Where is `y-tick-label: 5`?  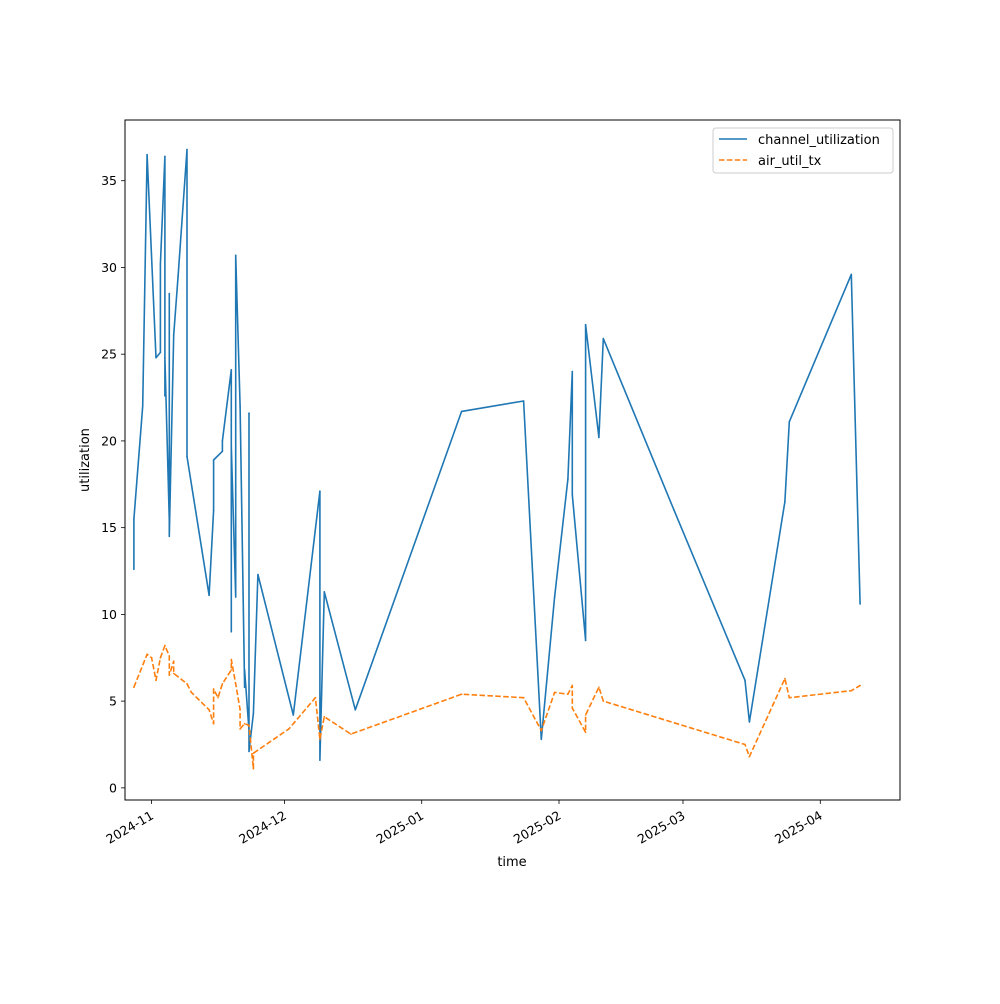 y-tick-label: 5 is located at coordinates (113, 701).